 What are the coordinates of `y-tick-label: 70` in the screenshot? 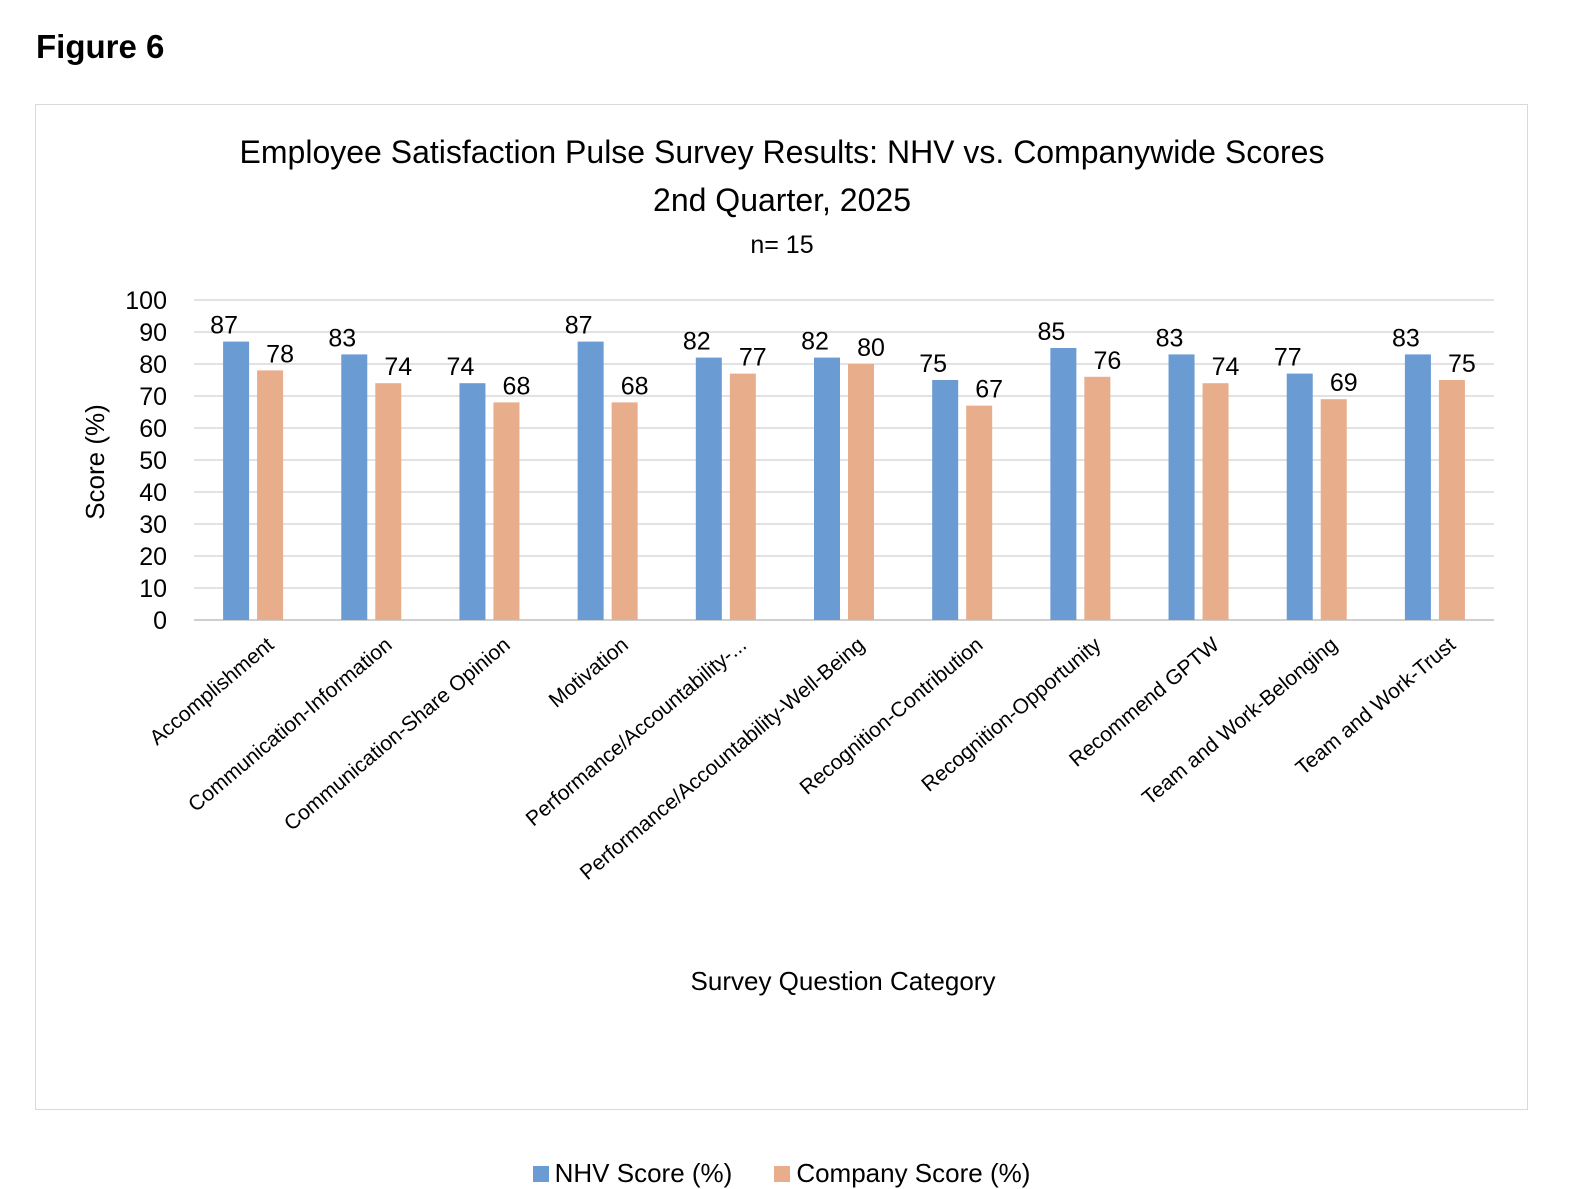 It's located at (153, 397).